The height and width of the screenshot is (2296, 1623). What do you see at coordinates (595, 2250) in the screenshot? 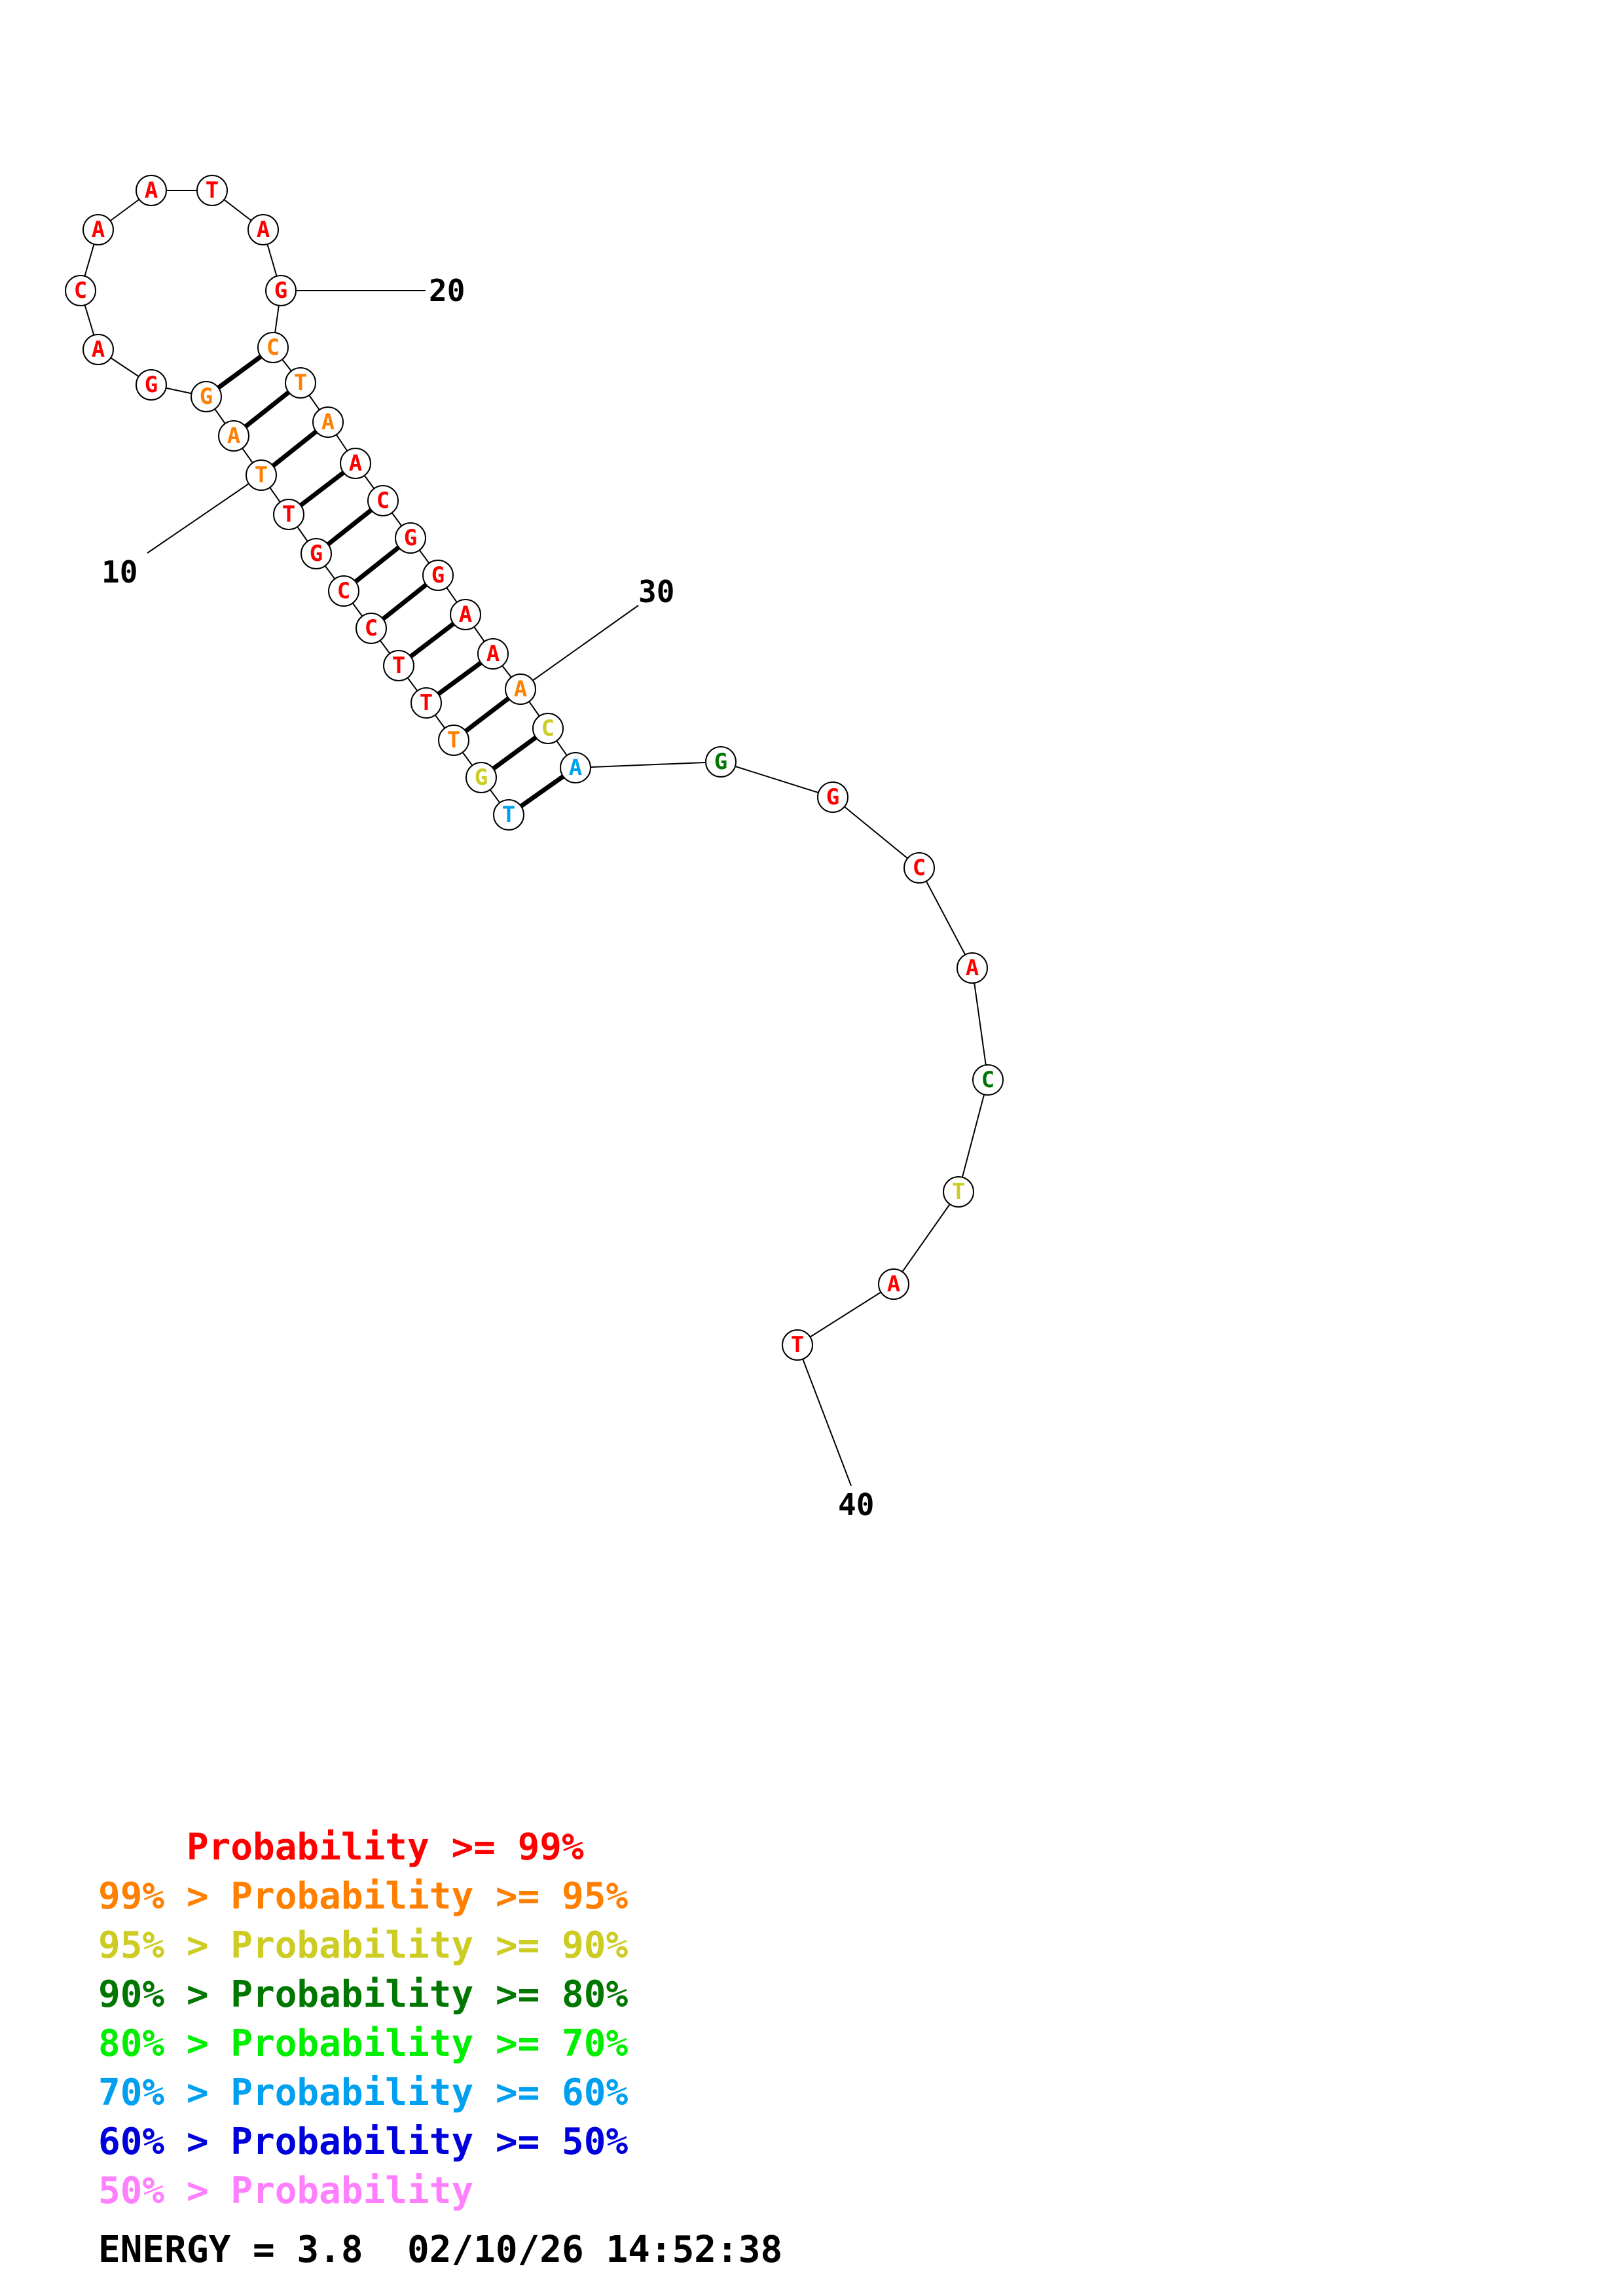
I see `timestamp: 02/10/26 14:52:38` at bounding box center [595, 2250].